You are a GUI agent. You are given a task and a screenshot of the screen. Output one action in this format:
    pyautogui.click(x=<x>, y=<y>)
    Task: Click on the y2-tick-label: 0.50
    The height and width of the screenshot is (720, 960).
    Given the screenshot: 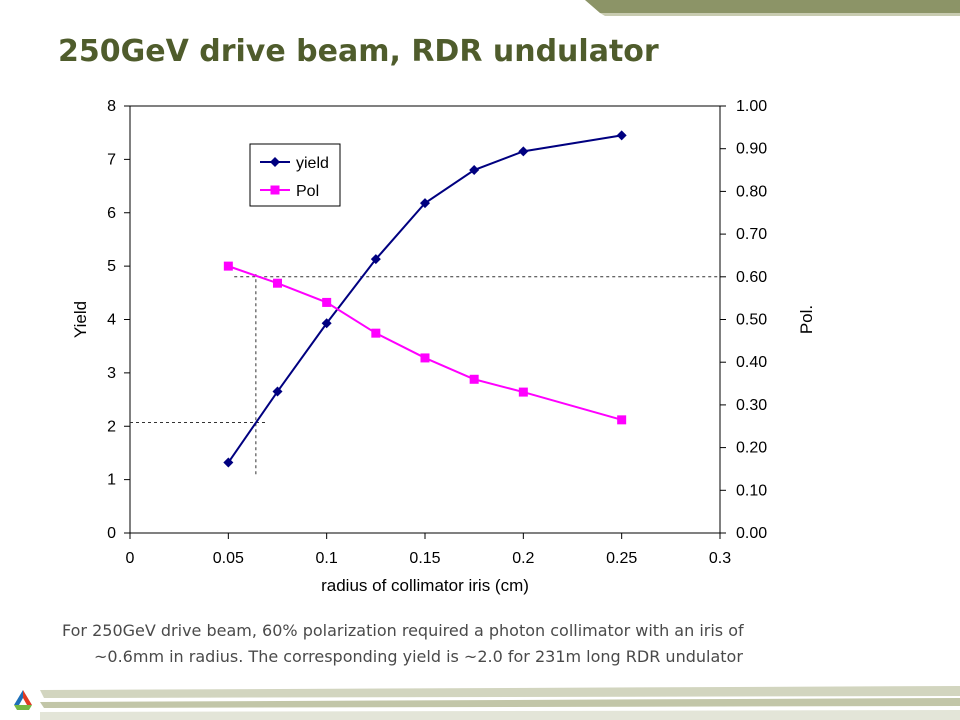 What is the action you would take?
    pyautogui.click(x=751, y=320)
    